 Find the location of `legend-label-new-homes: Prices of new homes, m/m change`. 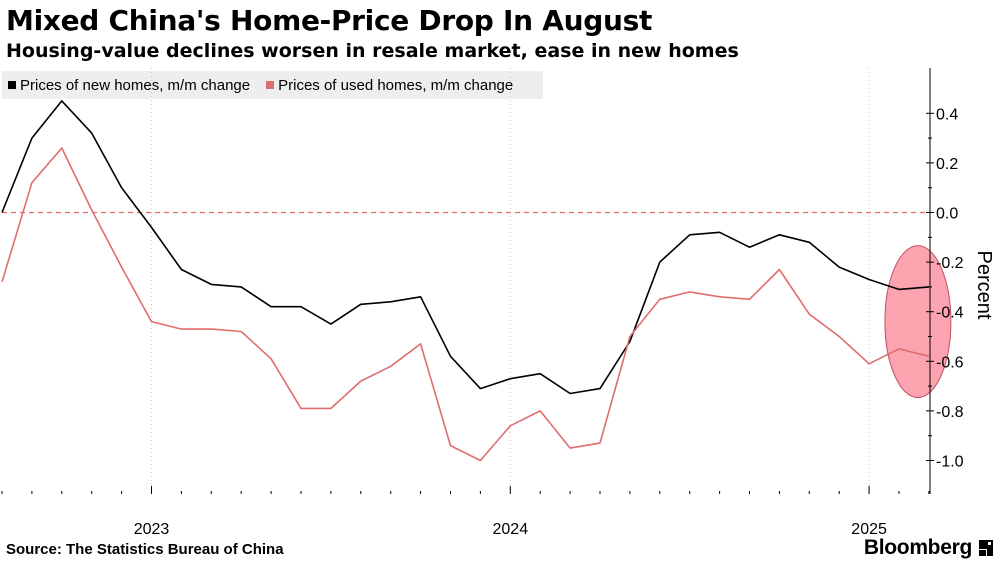

legend-label-new-homes: Prices of new homes, m/m change is located at coordinates (135, 85).